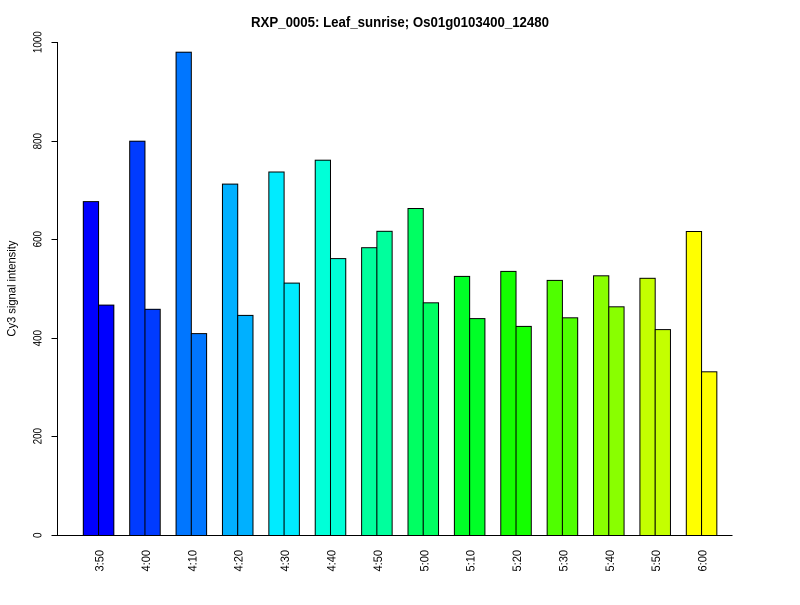 The image size is (800, 605). I want to click on svg-text: 5:40, so click(610, 561).